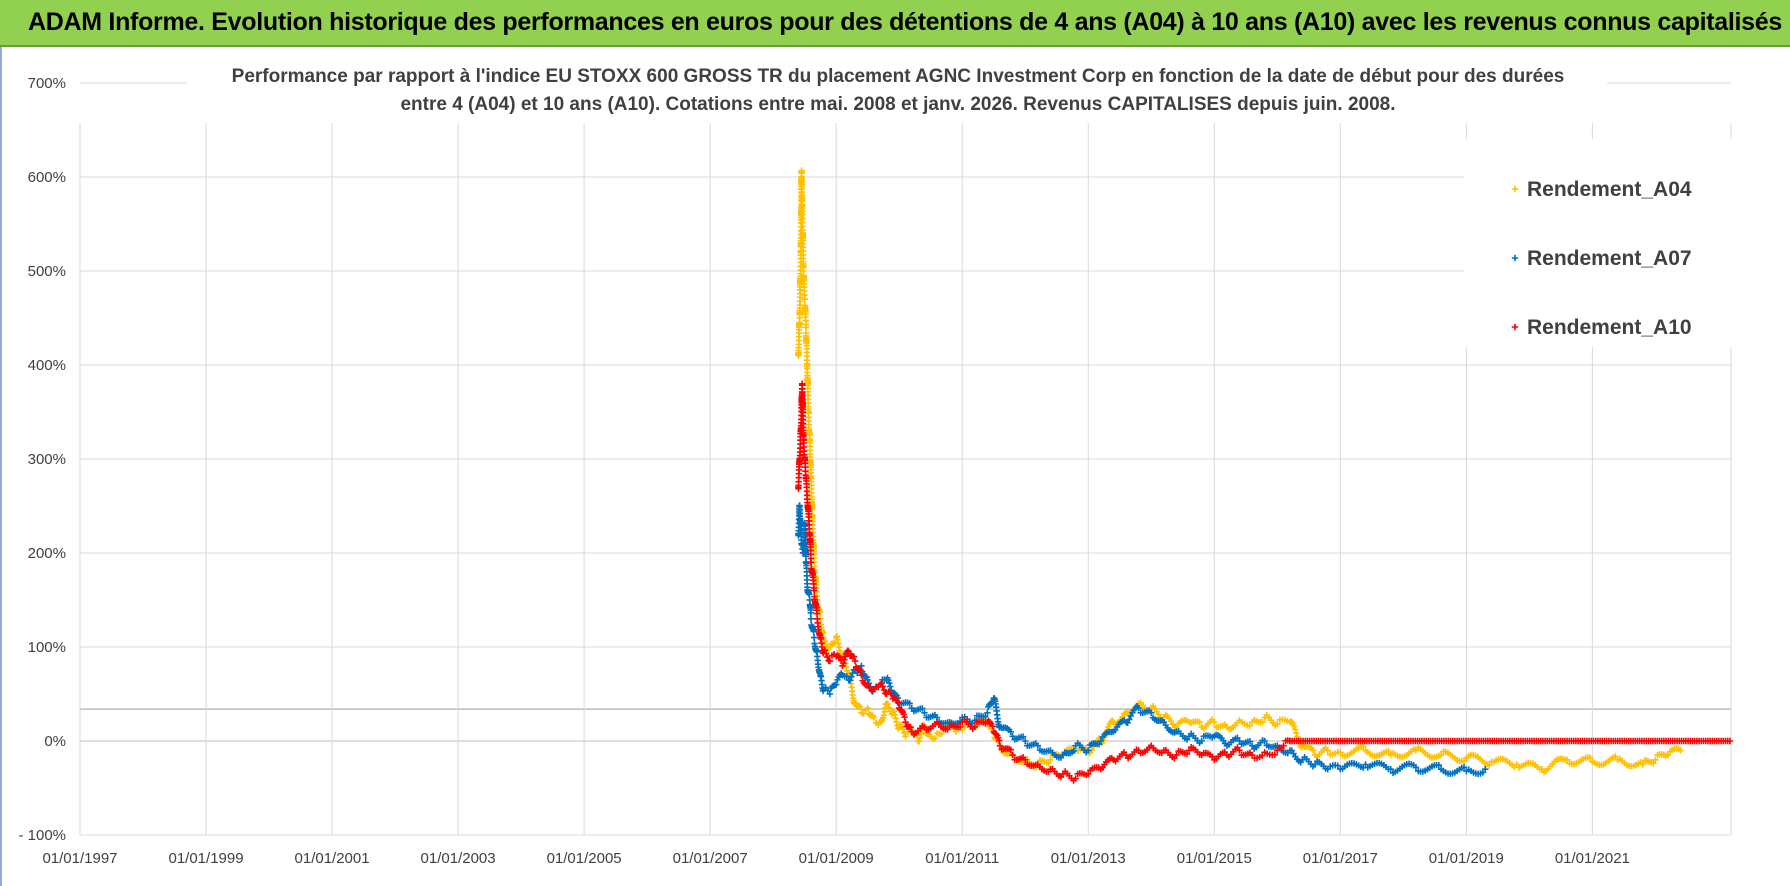 The image size is (1790, 886). What do you see at coordinates (42, 835) in the screenshot?
I see `y-tick-label: - 100%` at bounding box center [42, 835].